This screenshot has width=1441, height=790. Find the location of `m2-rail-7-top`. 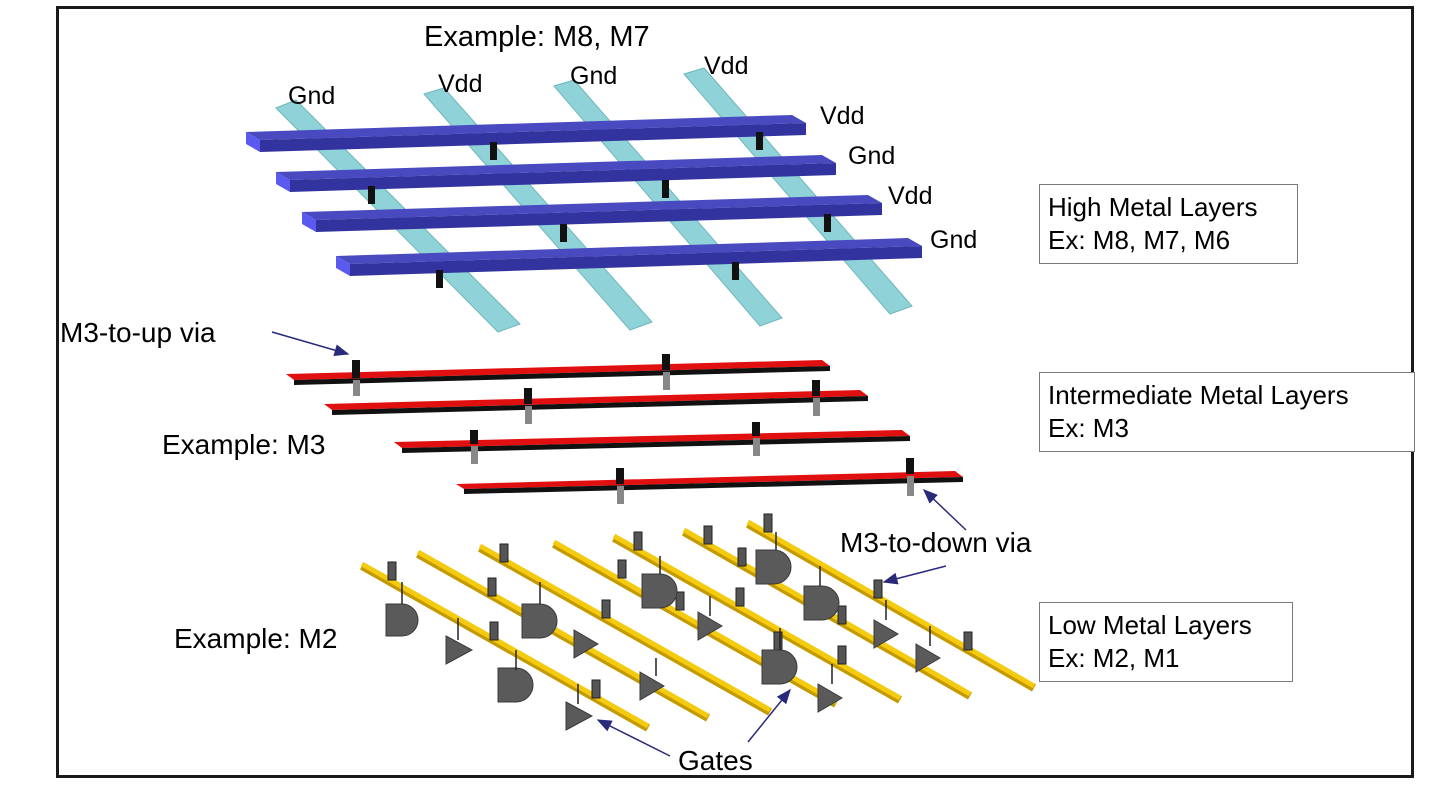

m2-rail-7-top is located at coordinates (891, 604).